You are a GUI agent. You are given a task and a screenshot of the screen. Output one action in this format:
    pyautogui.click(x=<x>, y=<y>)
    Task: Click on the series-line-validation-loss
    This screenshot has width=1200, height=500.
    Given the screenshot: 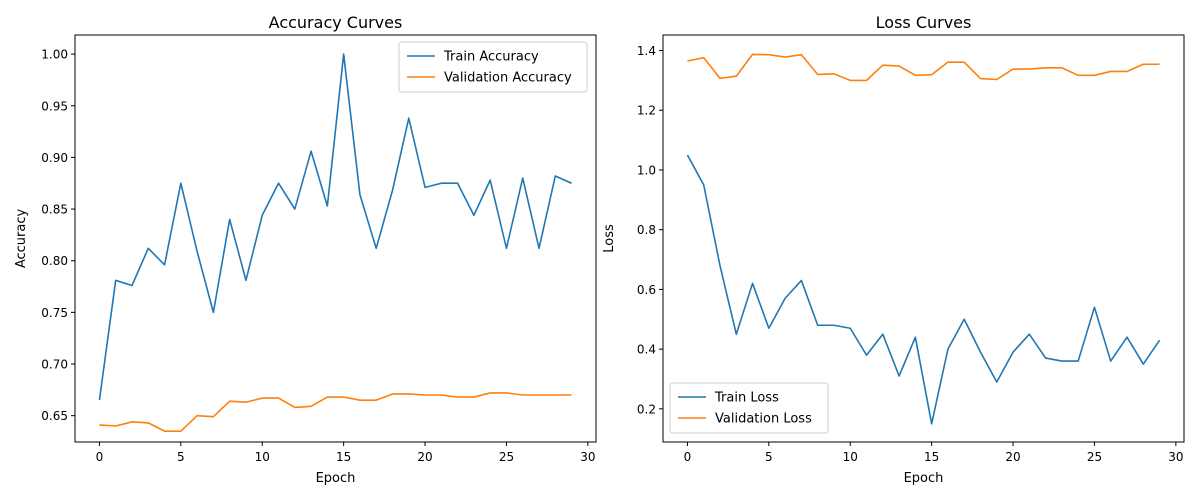 What is the action you would take?
    pyautogui.click(x=923, y=67)
    